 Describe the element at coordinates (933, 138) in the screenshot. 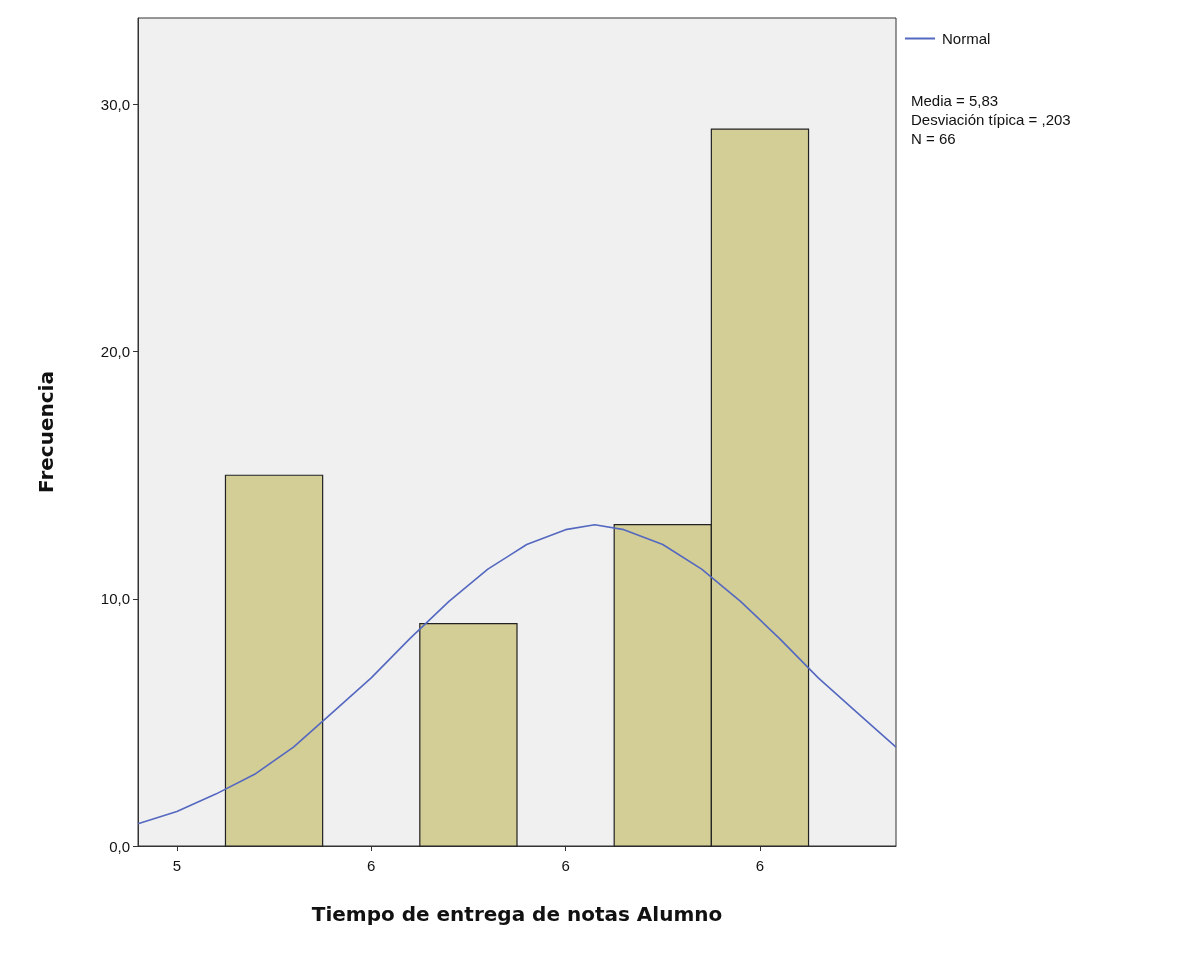

I see `text: N = 66` at that location.